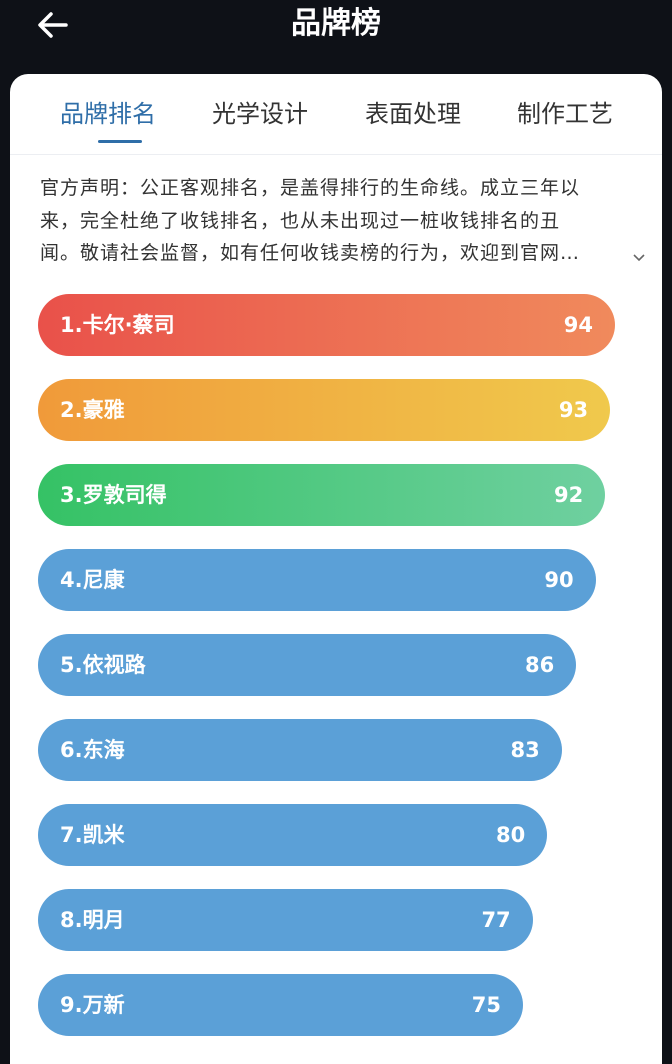 The height and width of the screenshot is (1064, 672). Describe the element at coordinates (322, 495) in the screenshot. I see `rank-bar: 3.罗敦司得 92` at that location.